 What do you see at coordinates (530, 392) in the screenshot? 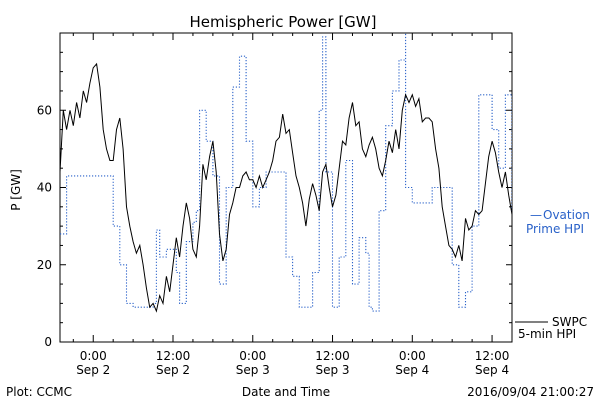
I see `footer-timestamp: 2016/09/04 21:00:27` at bounding box center [530, 392].